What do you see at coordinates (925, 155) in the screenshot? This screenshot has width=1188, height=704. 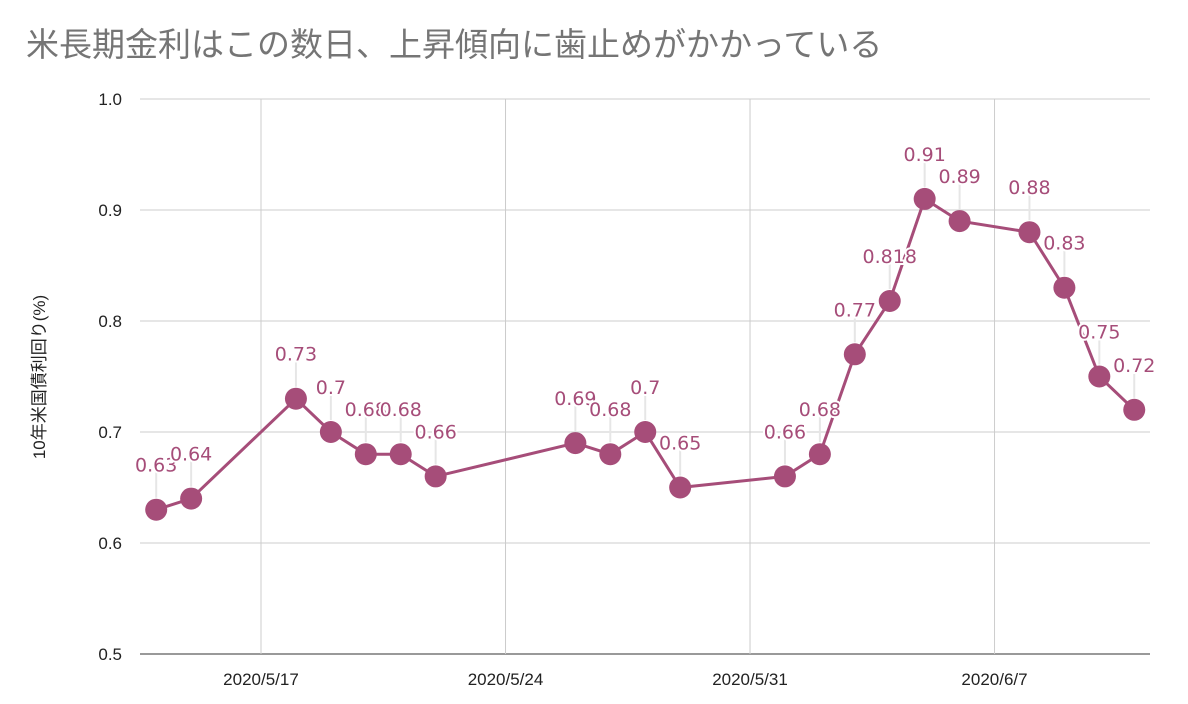 I see `data-label: 0.91` at bounding box center [925, 155].